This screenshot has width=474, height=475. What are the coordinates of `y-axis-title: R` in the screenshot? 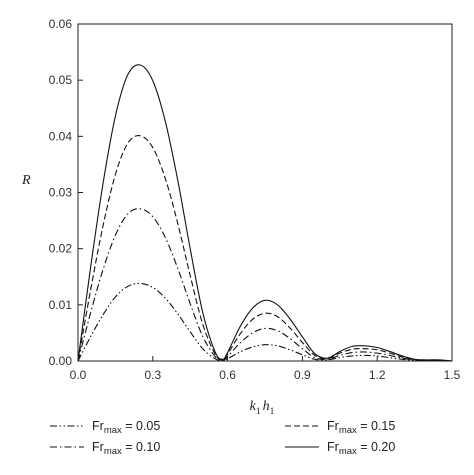 It's located at (26, 180).